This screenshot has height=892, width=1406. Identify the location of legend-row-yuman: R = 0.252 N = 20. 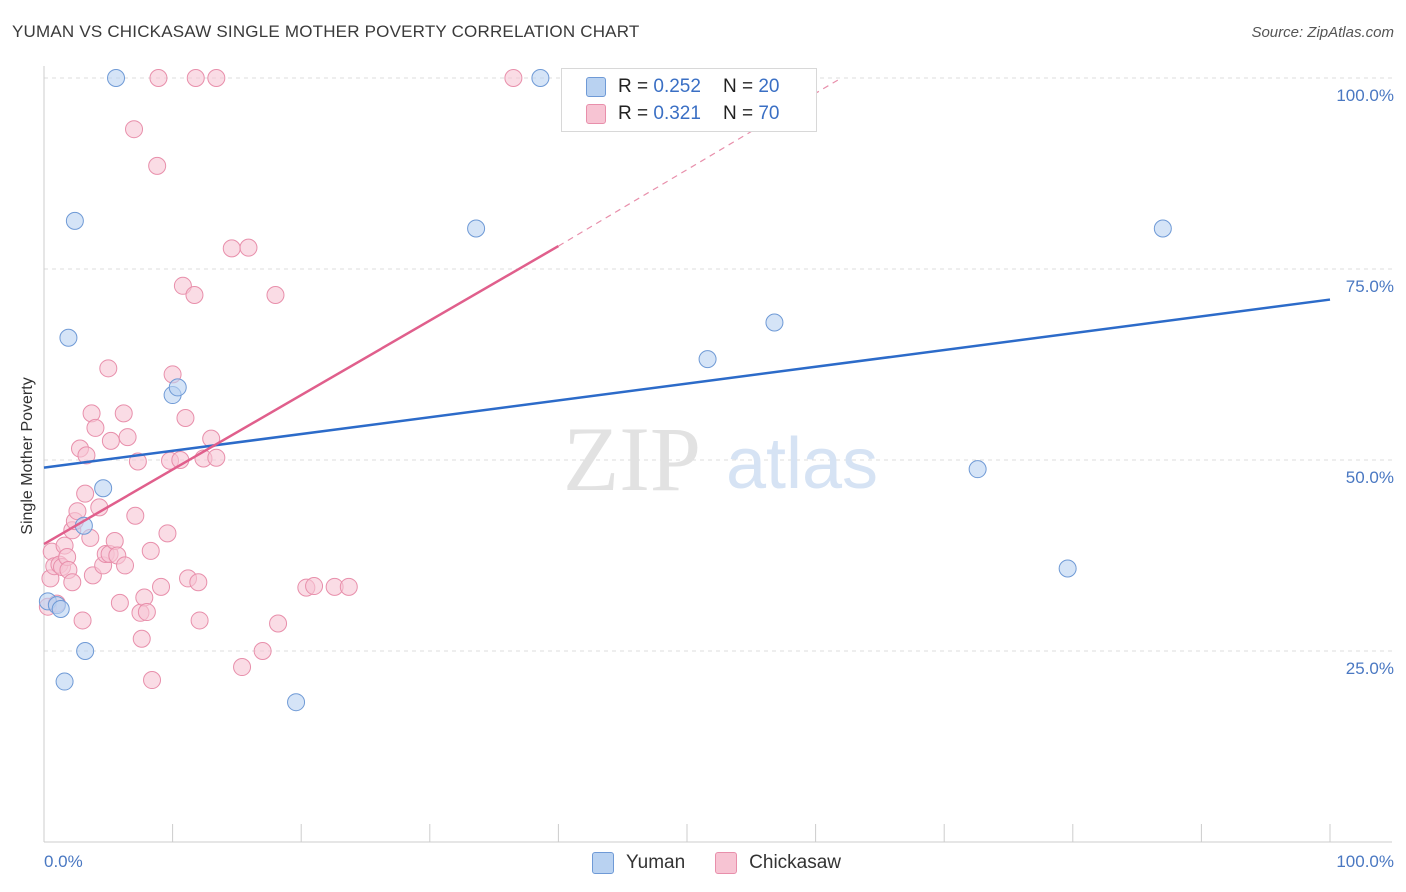
(682, 87).